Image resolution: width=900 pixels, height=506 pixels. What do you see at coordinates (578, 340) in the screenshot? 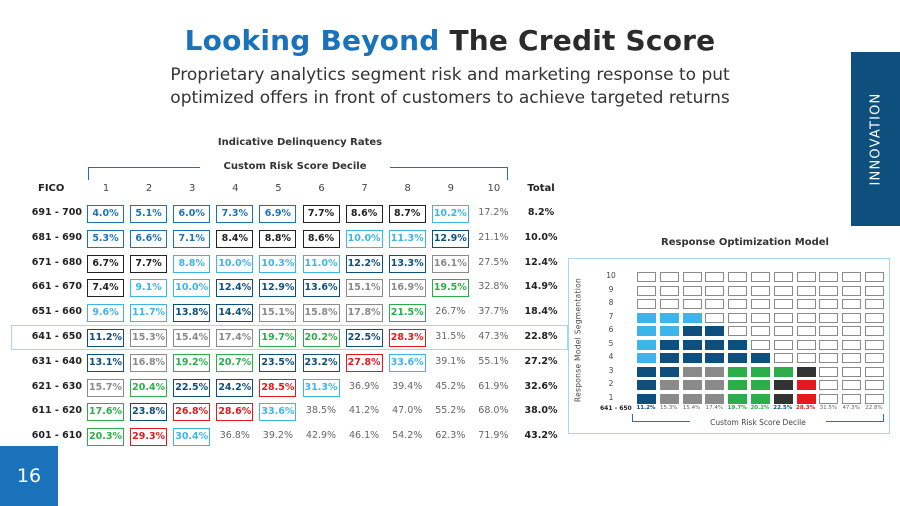
I see `response-model-y-label: Response Model Segmentation` at bounding box center [578, 340].